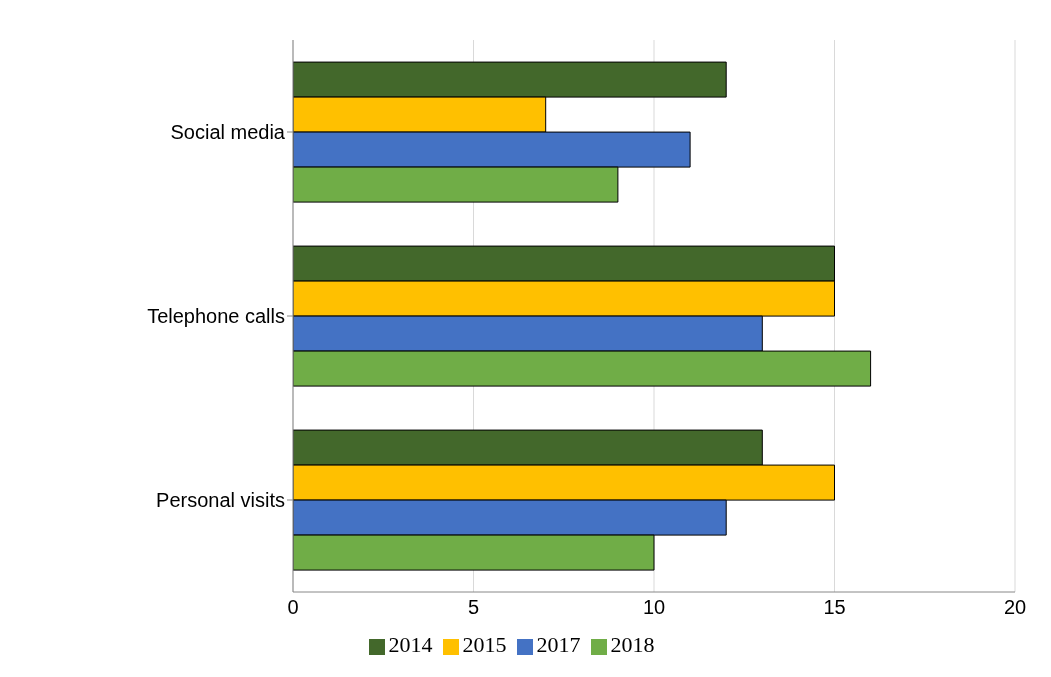 The image size is (1051, 677). I want to click on legend-label: 2017, so click(558, 644).